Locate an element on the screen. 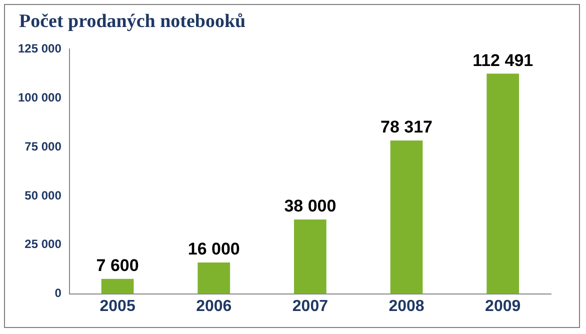  y-tick-label: 25 000 is located at coordinates (43, 244).